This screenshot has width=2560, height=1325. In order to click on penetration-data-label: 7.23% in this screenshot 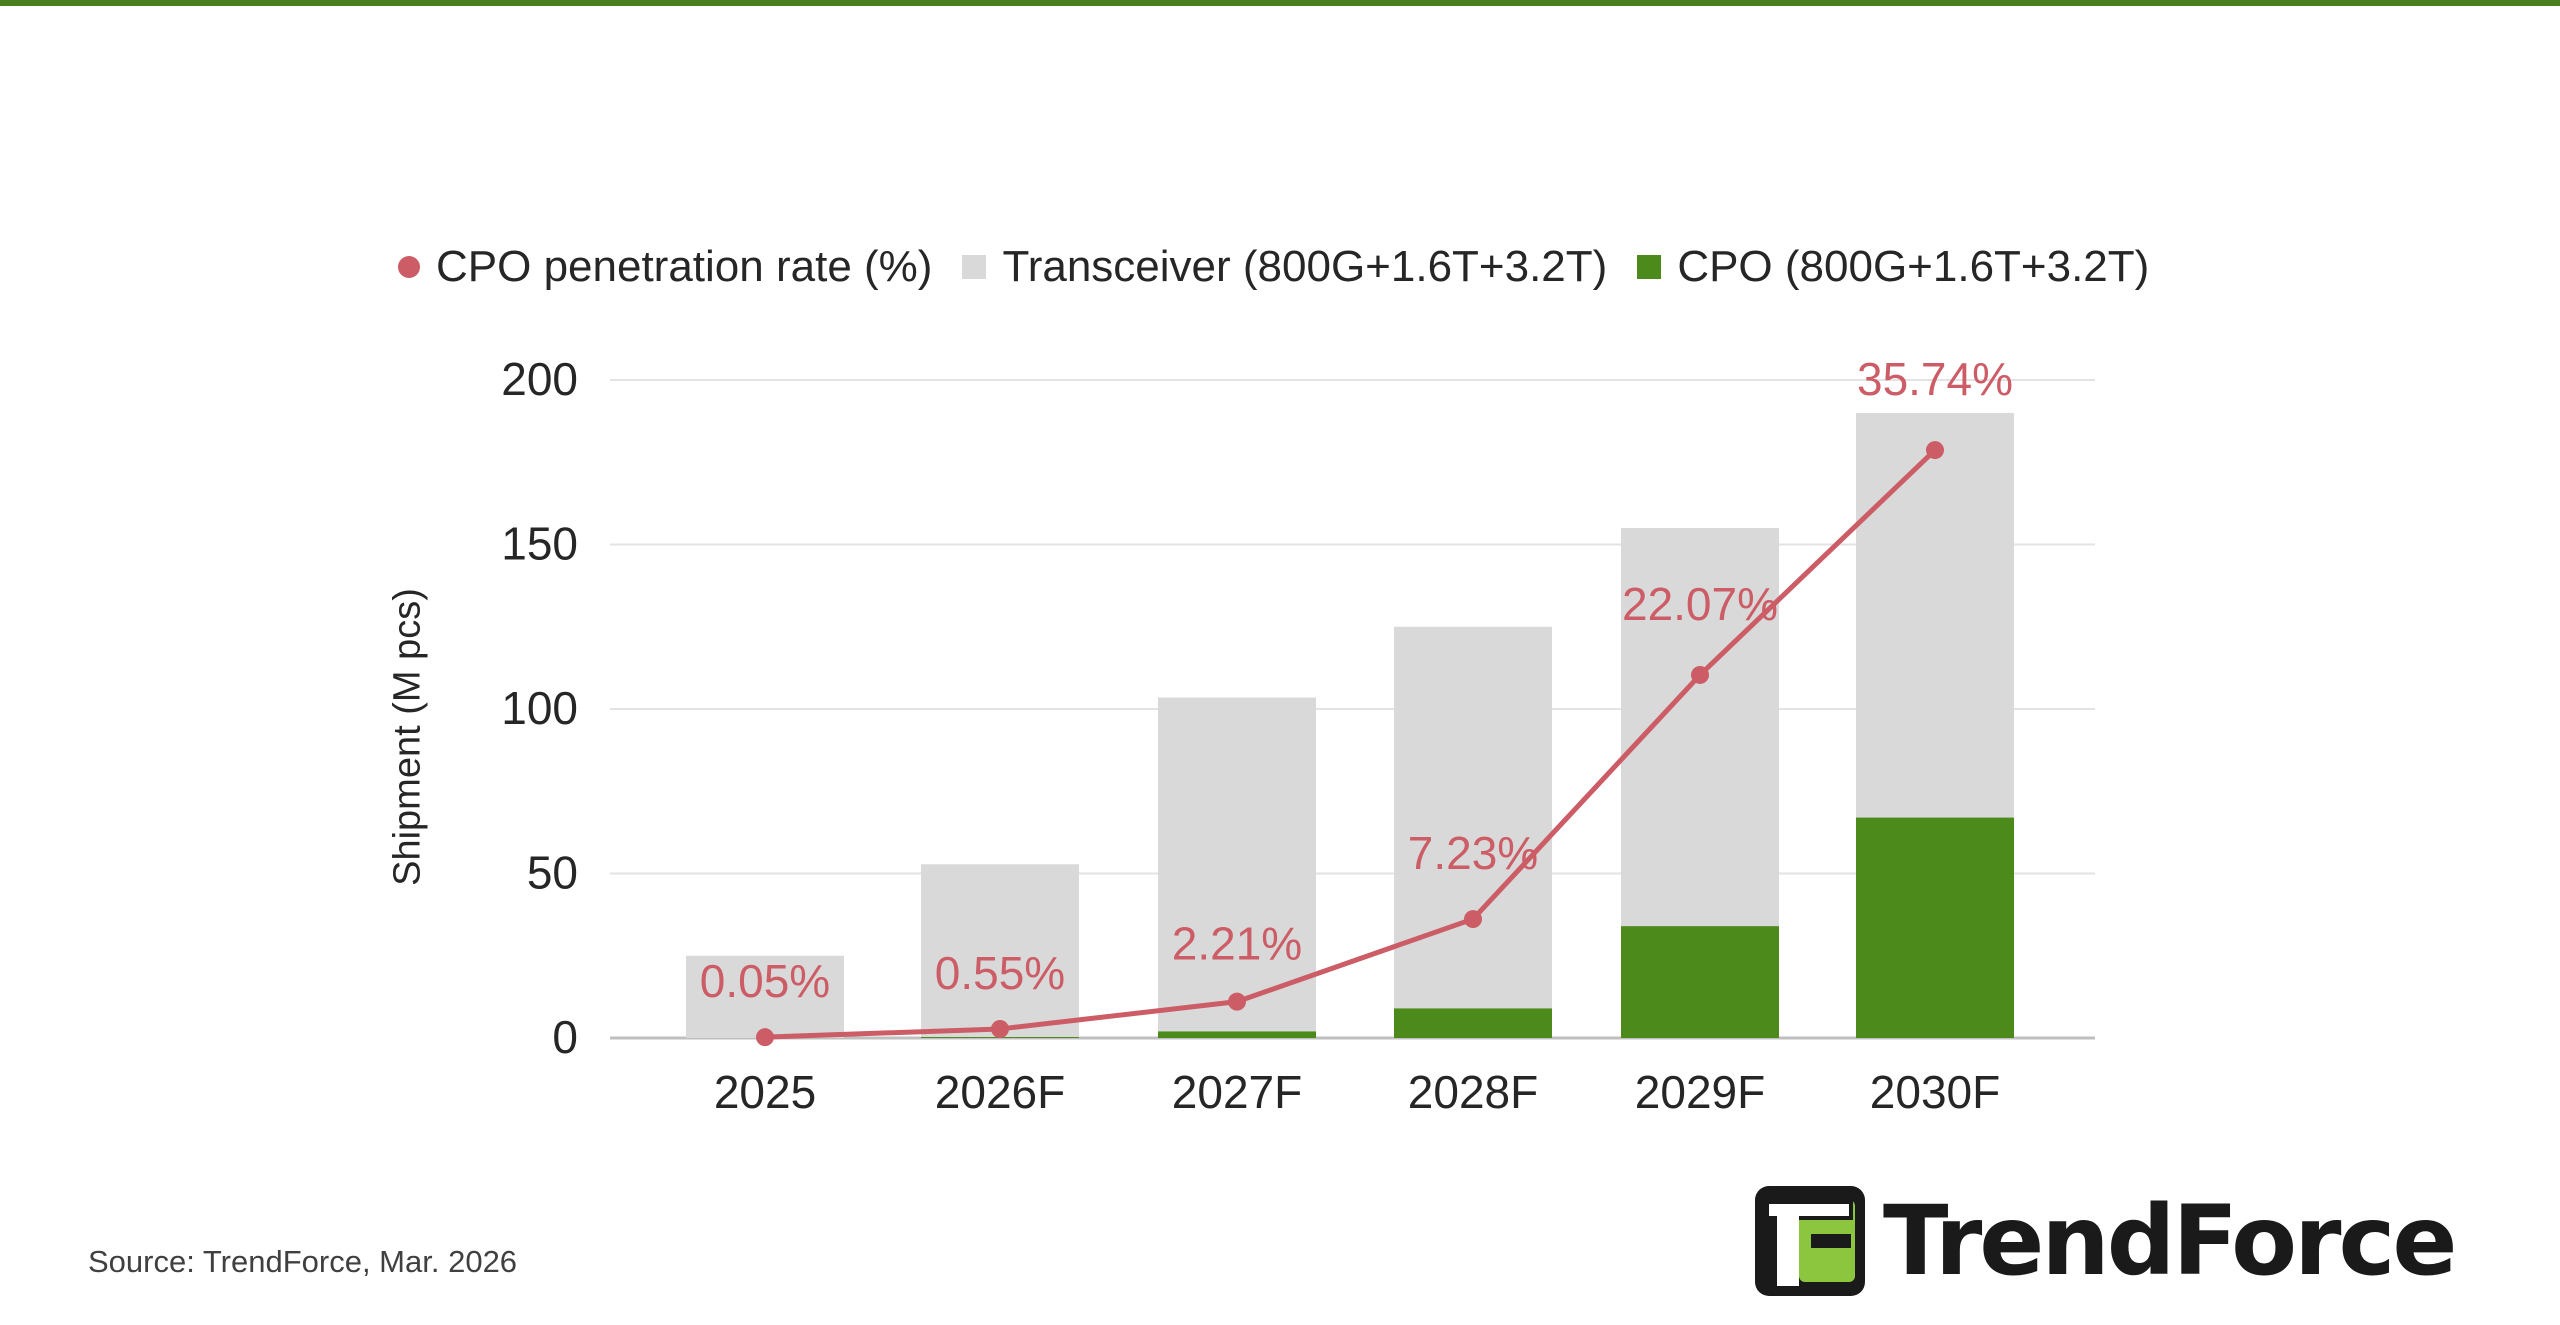, I will do `click(1473, 853)`.